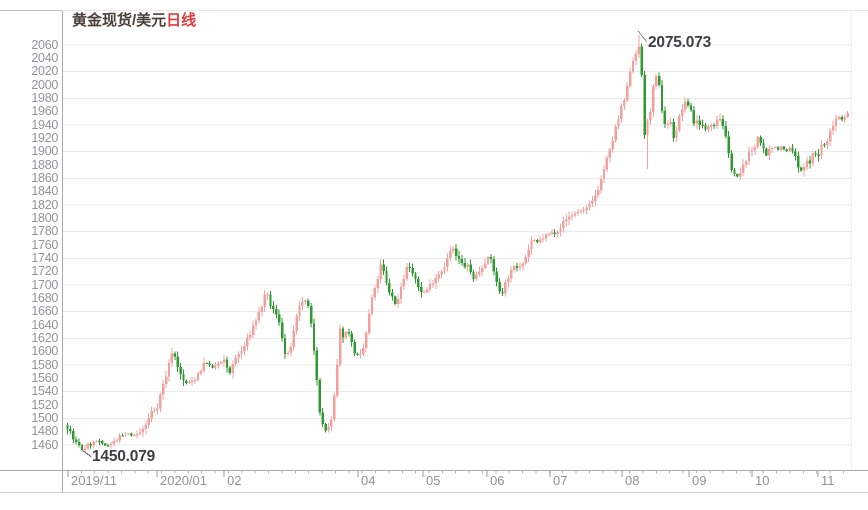 The height and width of the screenshot is (510, 868). What do you see at coordinates (44, 257) in the screenshot?
I see `price-axis-label: 1740` at bounding box center [44, 257].